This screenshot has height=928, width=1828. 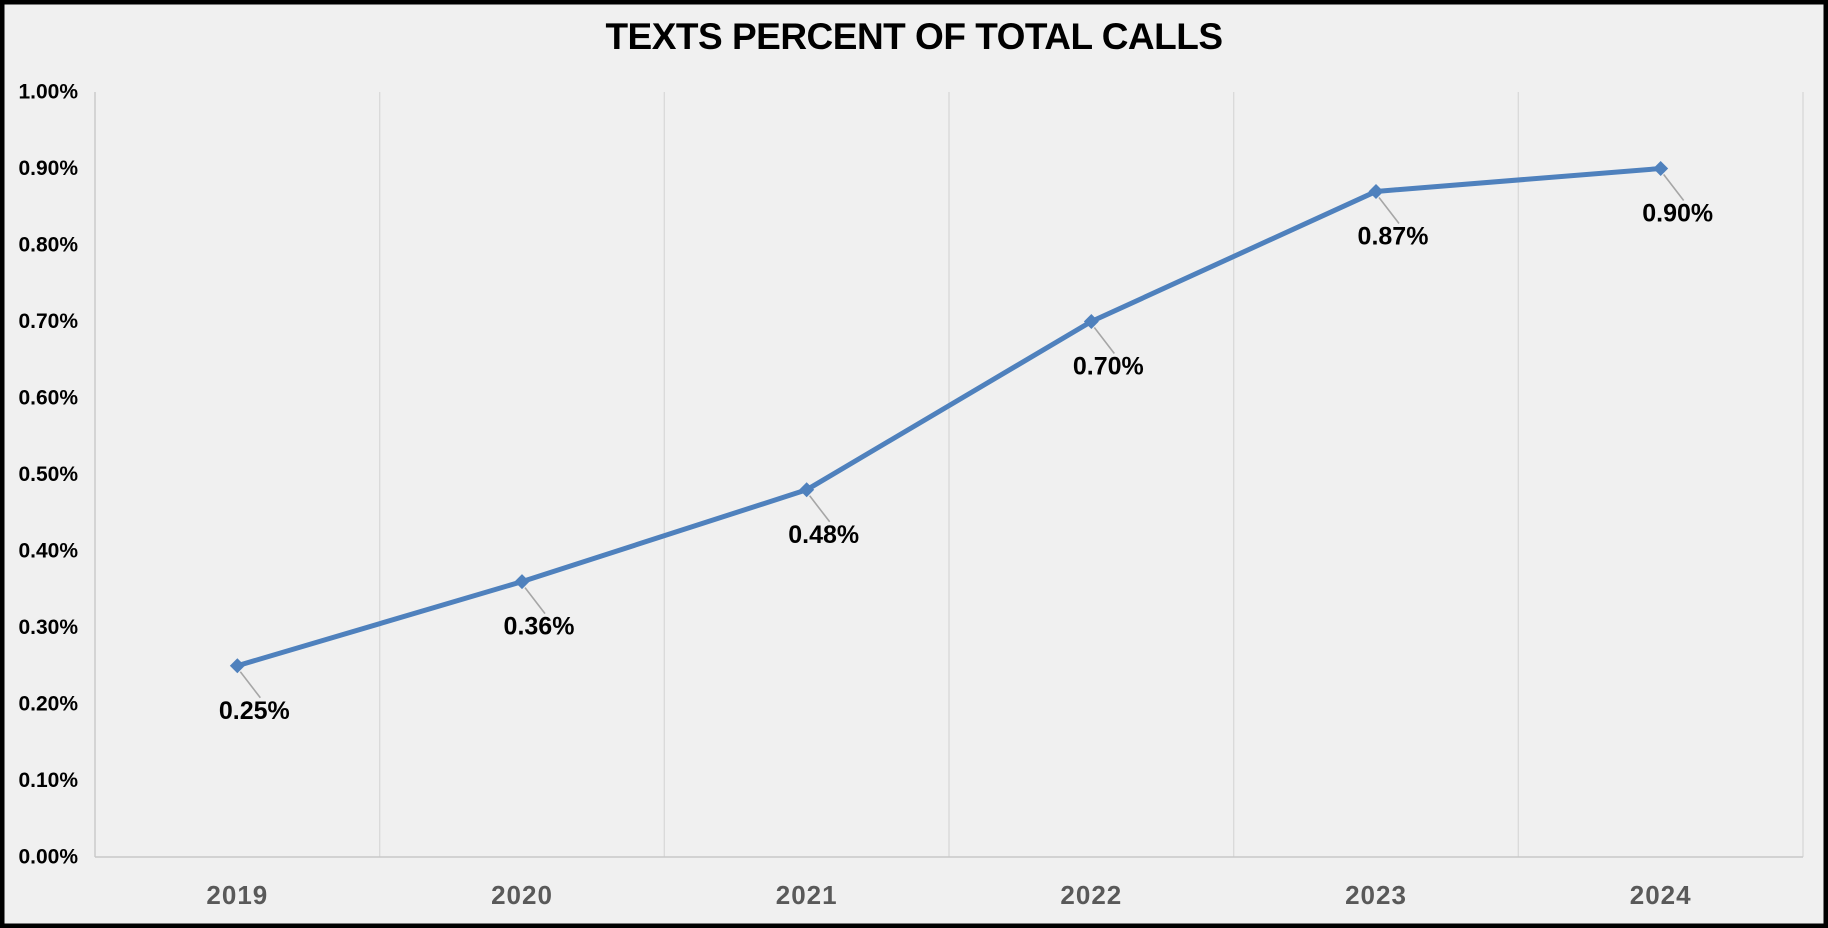 What do you see at coordinates (807, 895) in the screenshot?
I see `x-axis-tick-label: 2021` at bounding box center [807, 895].